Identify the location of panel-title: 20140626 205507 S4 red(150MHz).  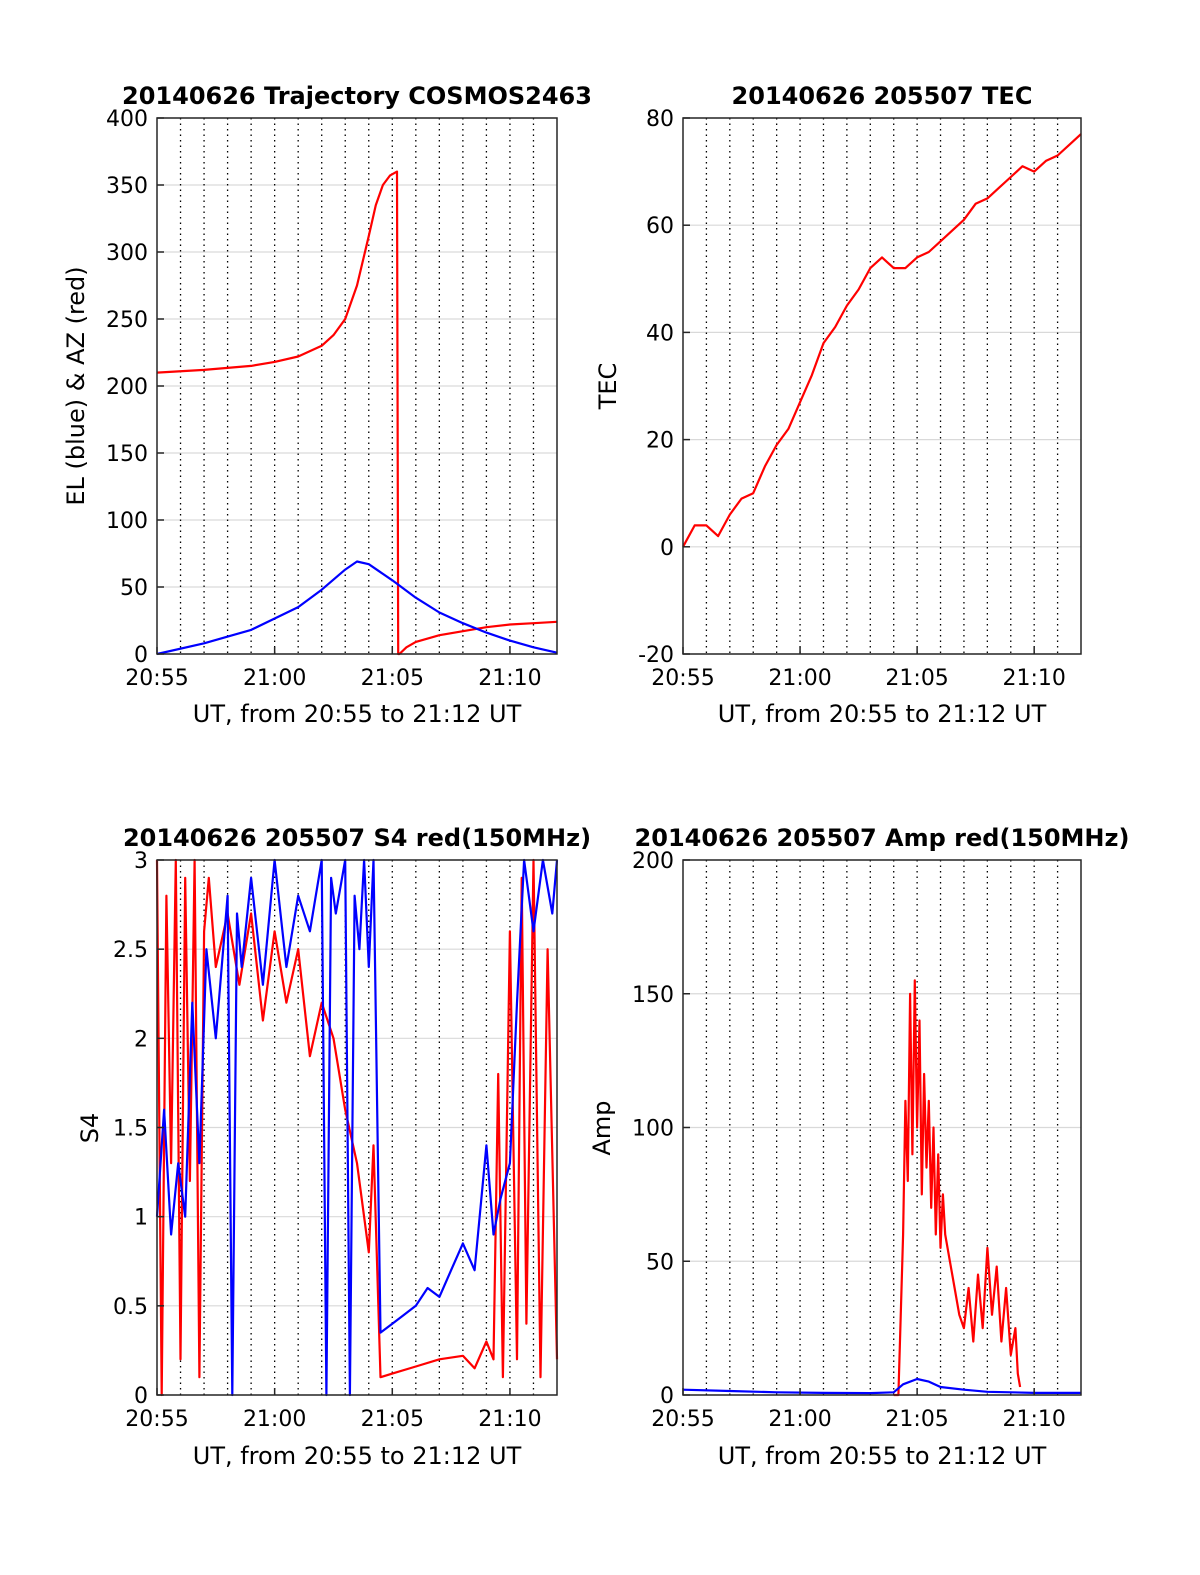
(357, 838).